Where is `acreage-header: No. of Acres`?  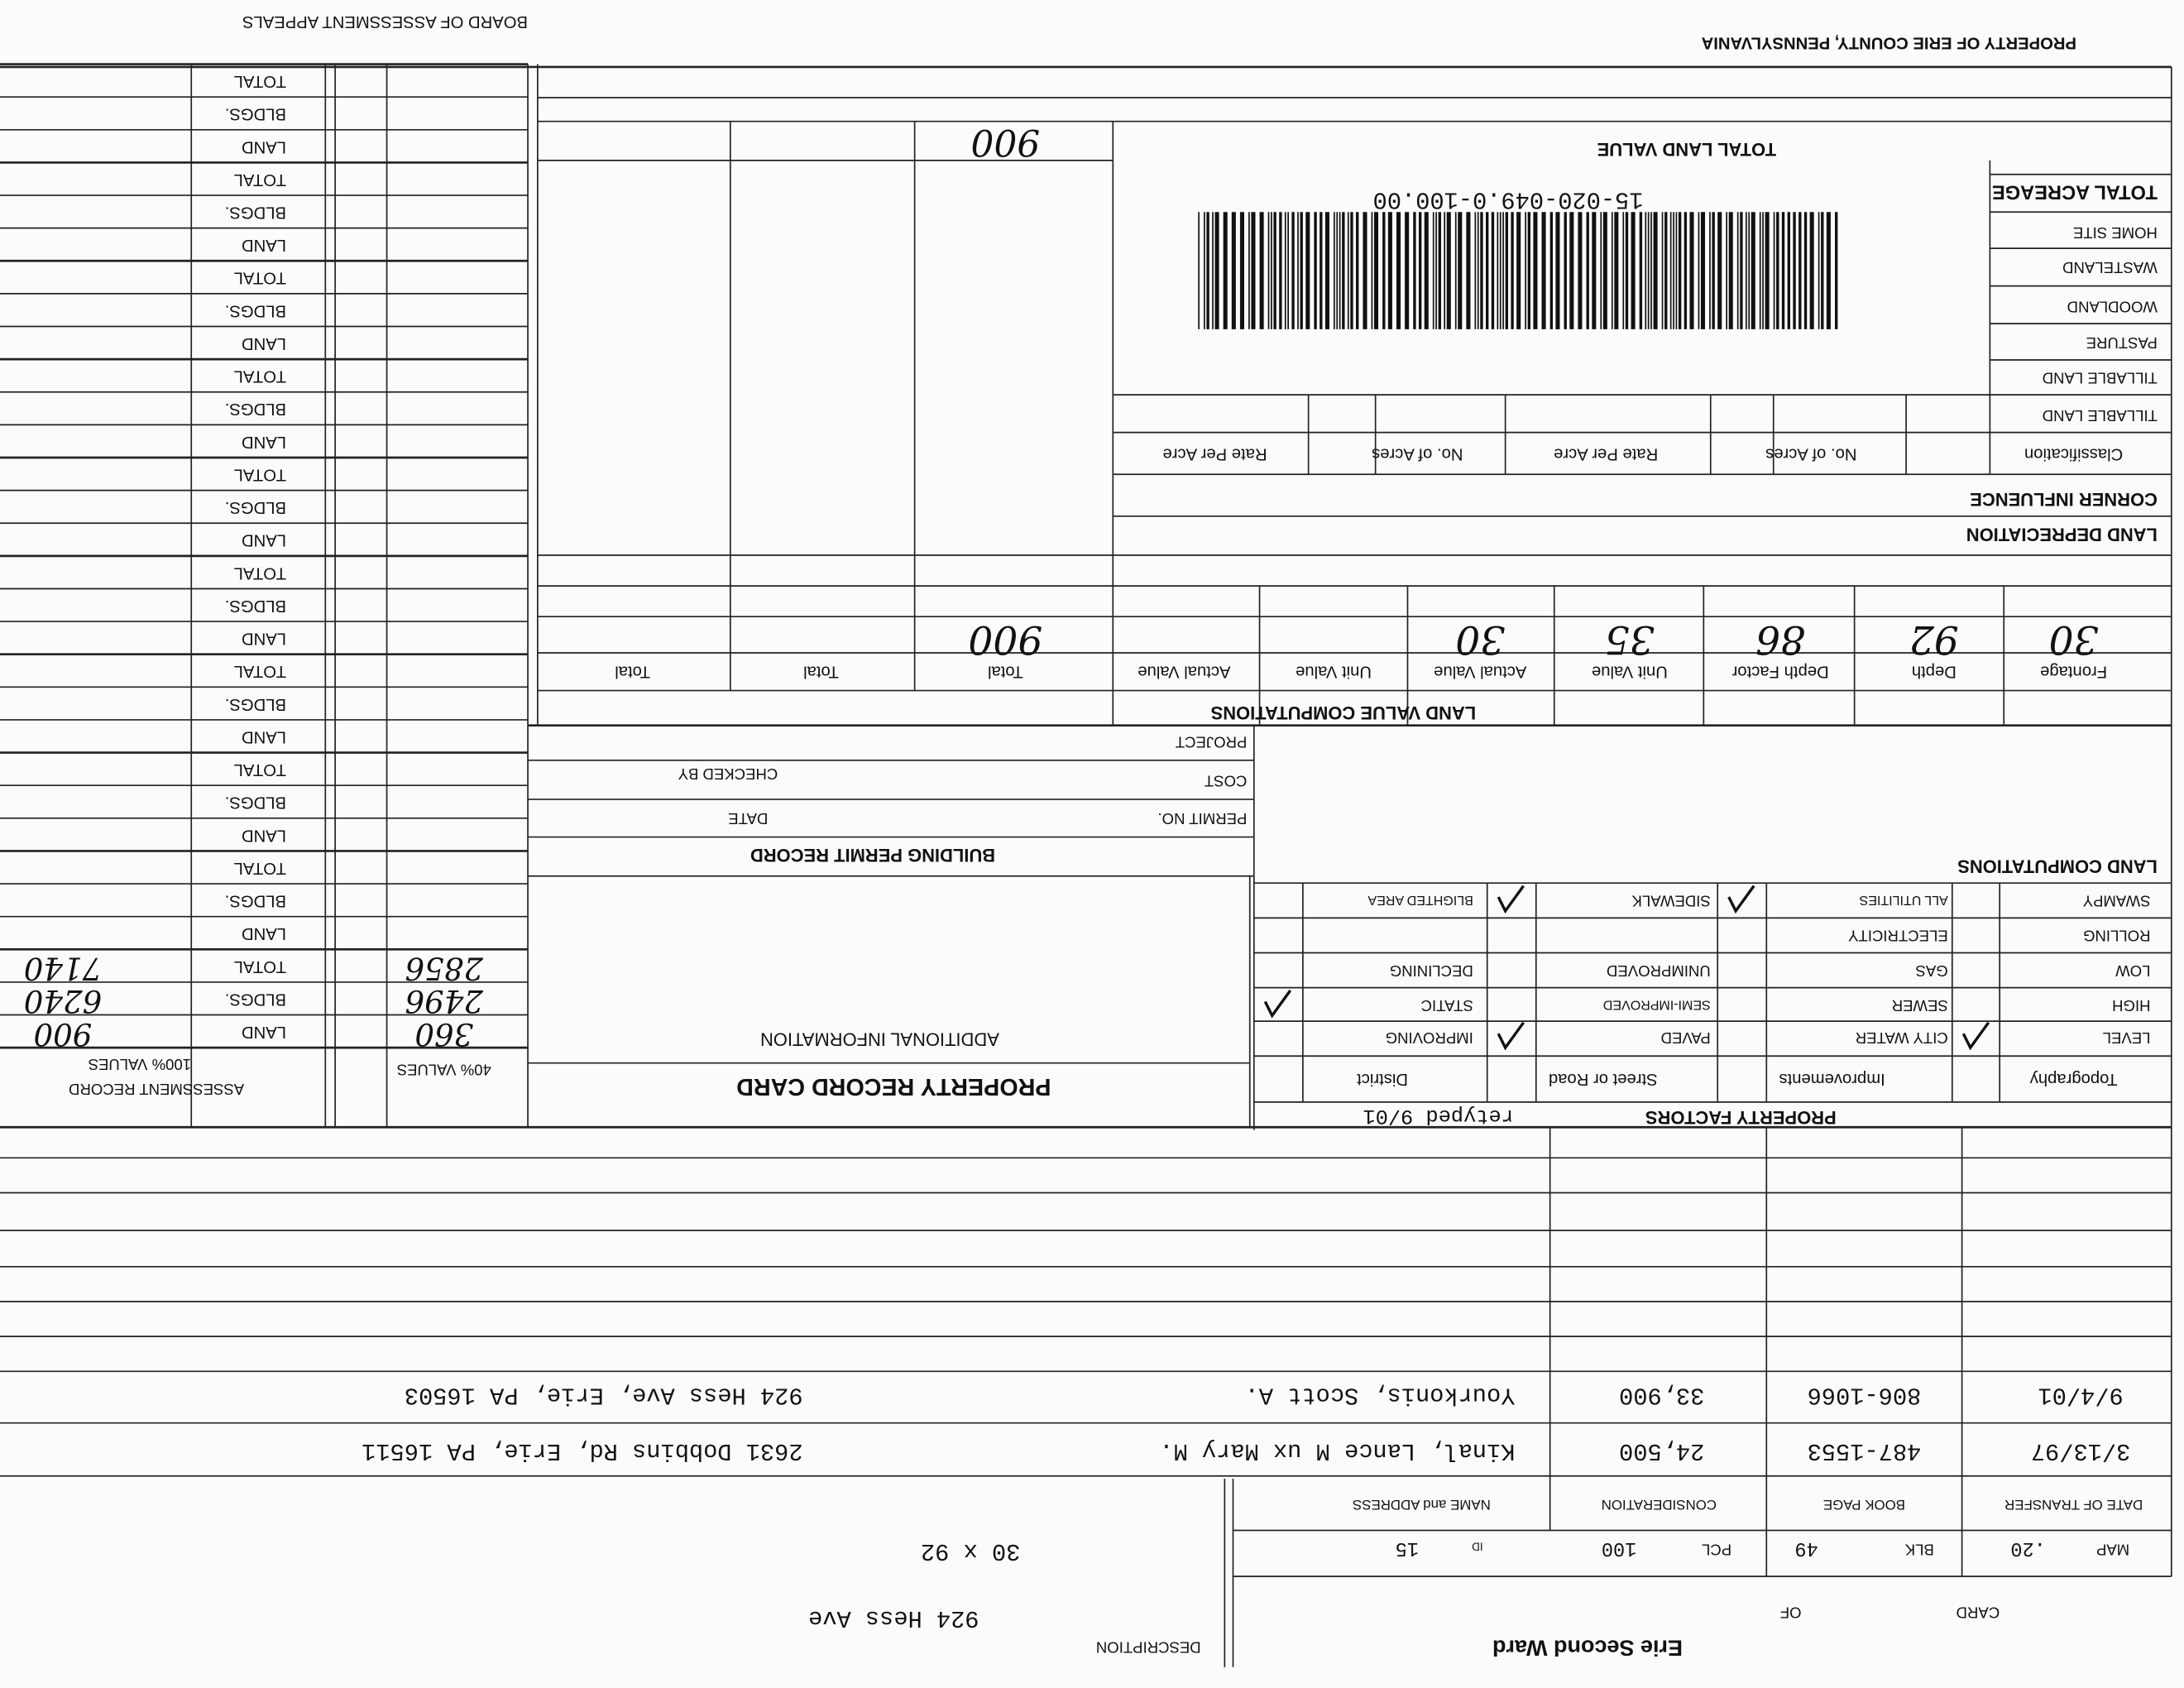 acreage-header: No. of Acres is located at coordinates (1417, 454).